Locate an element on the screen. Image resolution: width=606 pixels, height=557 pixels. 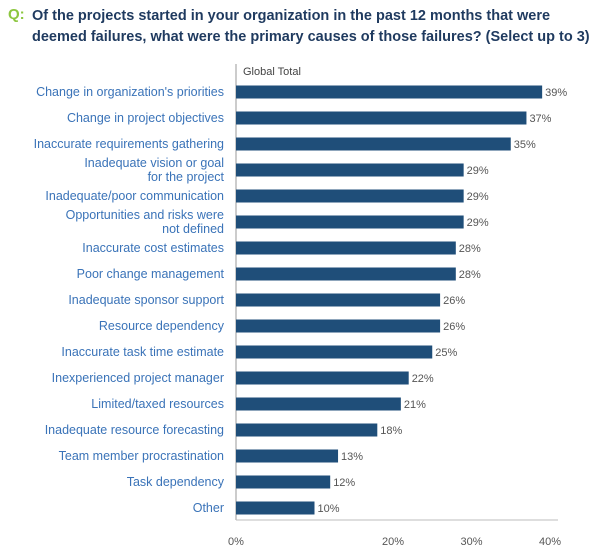
category-label: Inaccurate requirements gathering is located at coordinates (129, 144).